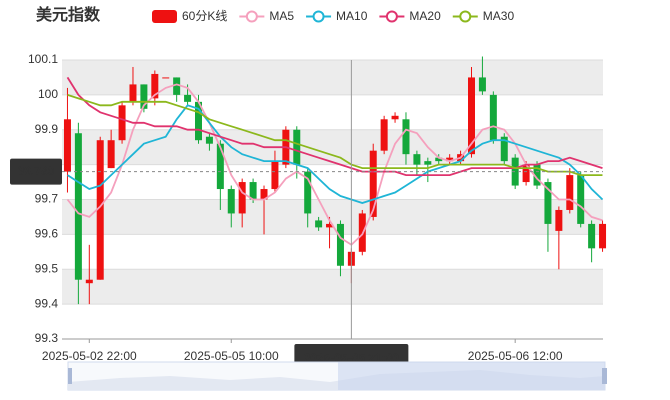 Image resolution: width=670 pixels, height=400 pixels. Describe the element at coordinates (47, 268) in the screenshot. I see `y-tick-label: 99.5` at that location.